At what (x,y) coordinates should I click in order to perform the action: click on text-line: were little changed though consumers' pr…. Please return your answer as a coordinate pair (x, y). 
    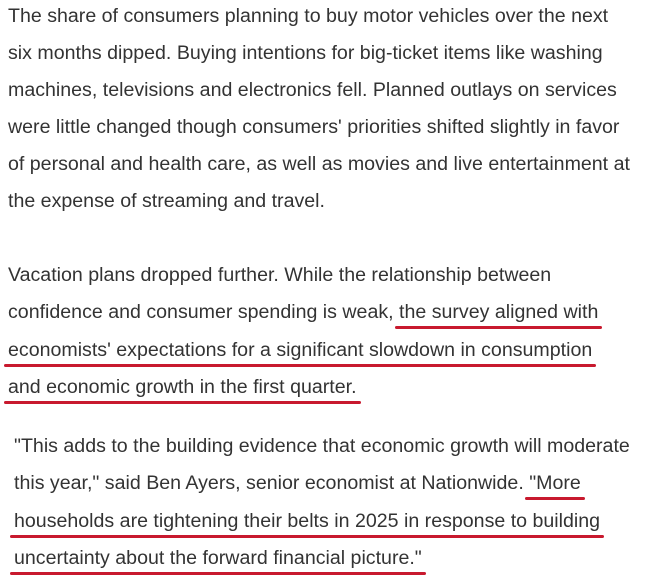
    Looking at the image, I should click on (313, 127).